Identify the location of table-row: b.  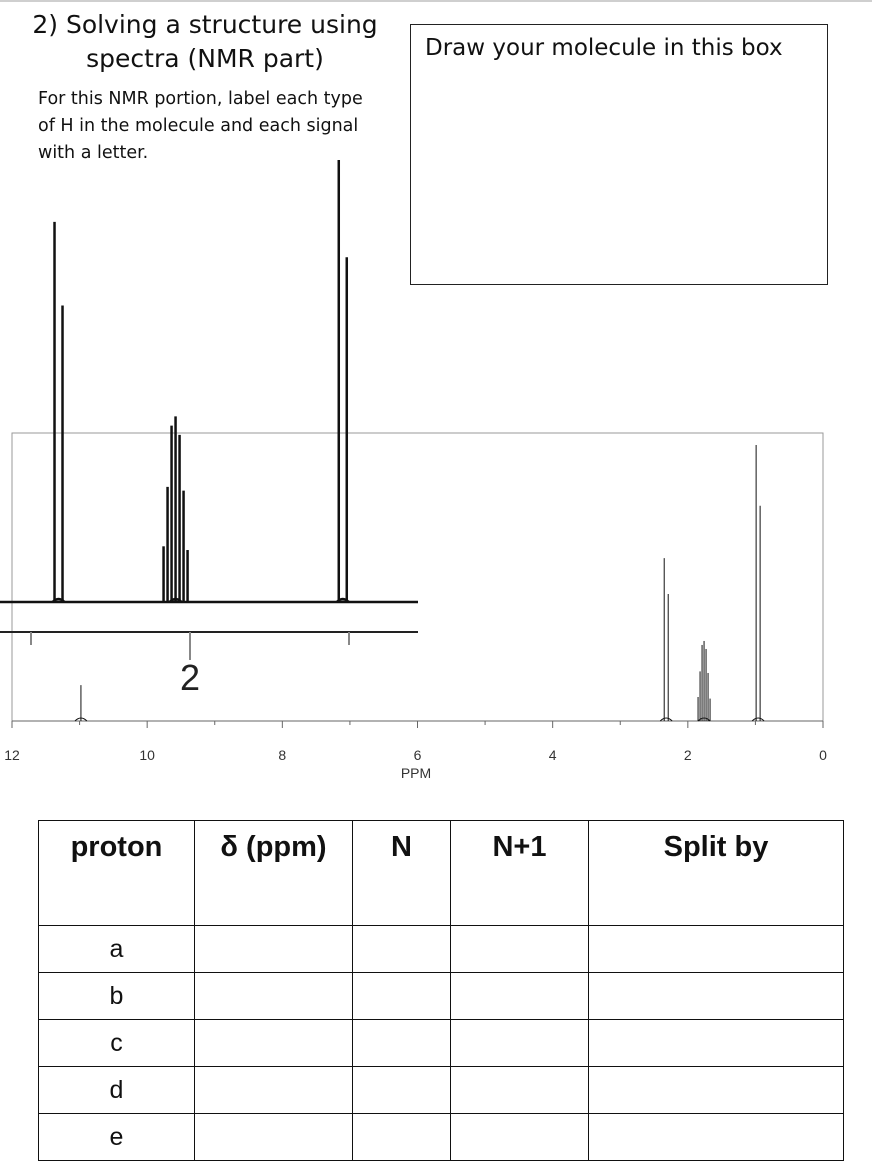
(441, 996).